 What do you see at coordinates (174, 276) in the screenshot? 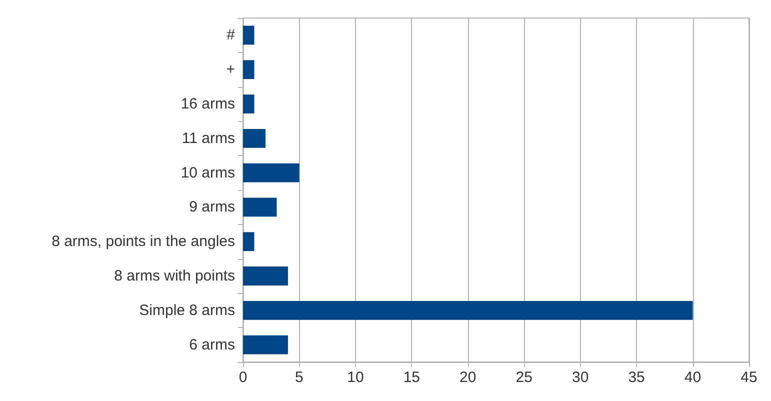
I see `y-tick-label: 8 arms with points` at bounding box center [174, 276].